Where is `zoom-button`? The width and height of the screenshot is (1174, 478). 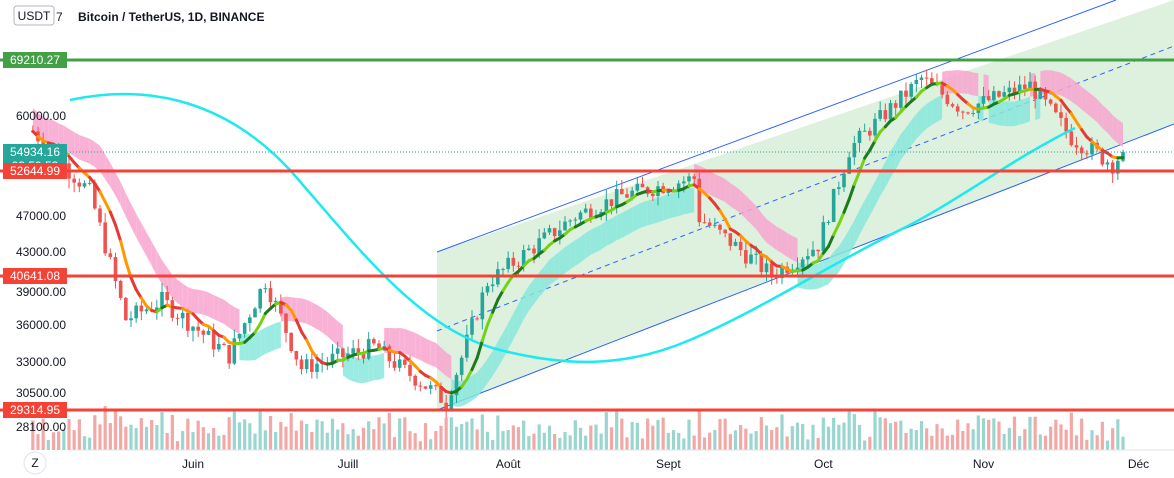 zoom-button is located at coordinates (35, 463).